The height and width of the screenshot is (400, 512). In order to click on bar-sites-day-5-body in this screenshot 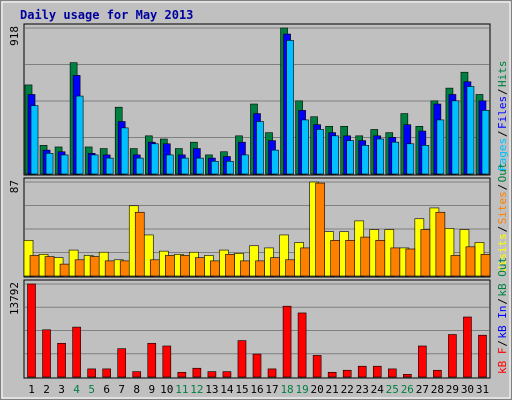, I will do `click(94, 266)`.